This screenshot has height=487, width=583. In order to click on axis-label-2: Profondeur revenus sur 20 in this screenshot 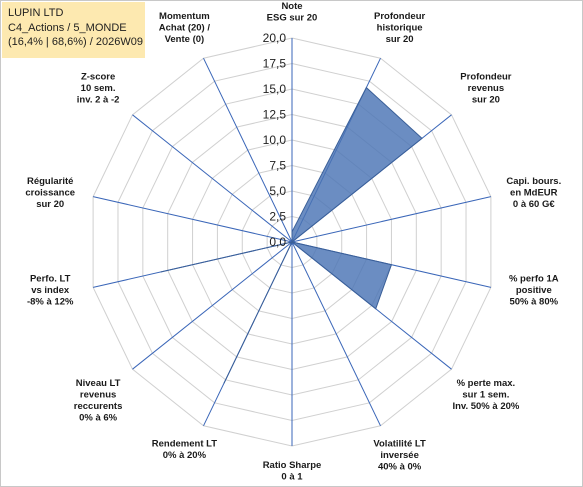, I will do `click(485, 89)`.